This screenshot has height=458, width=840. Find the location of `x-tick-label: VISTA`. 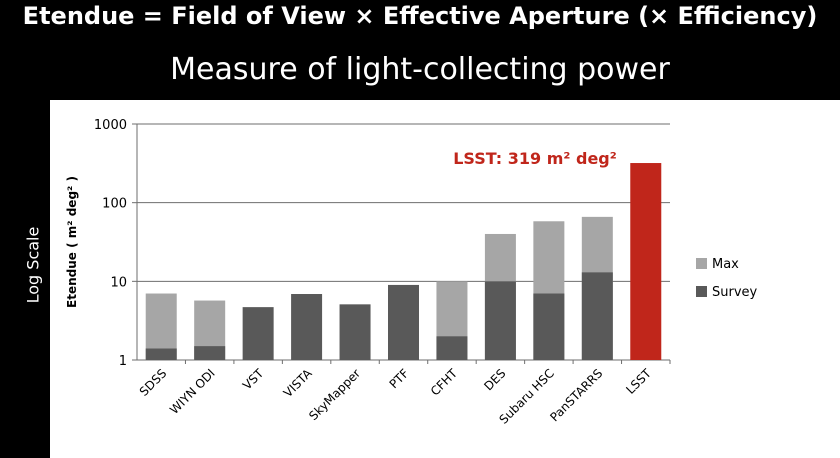

x-tick-label: VISTA is located at coordinates (298, 383).